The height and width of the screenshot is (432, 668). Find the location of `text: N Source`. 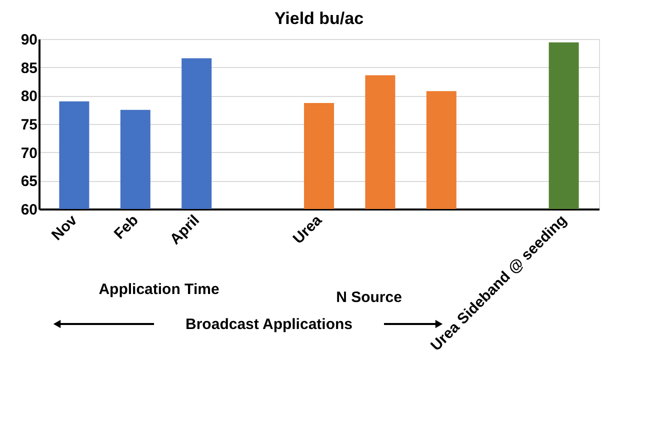

text: N Source is located at coordinates (369, 297).